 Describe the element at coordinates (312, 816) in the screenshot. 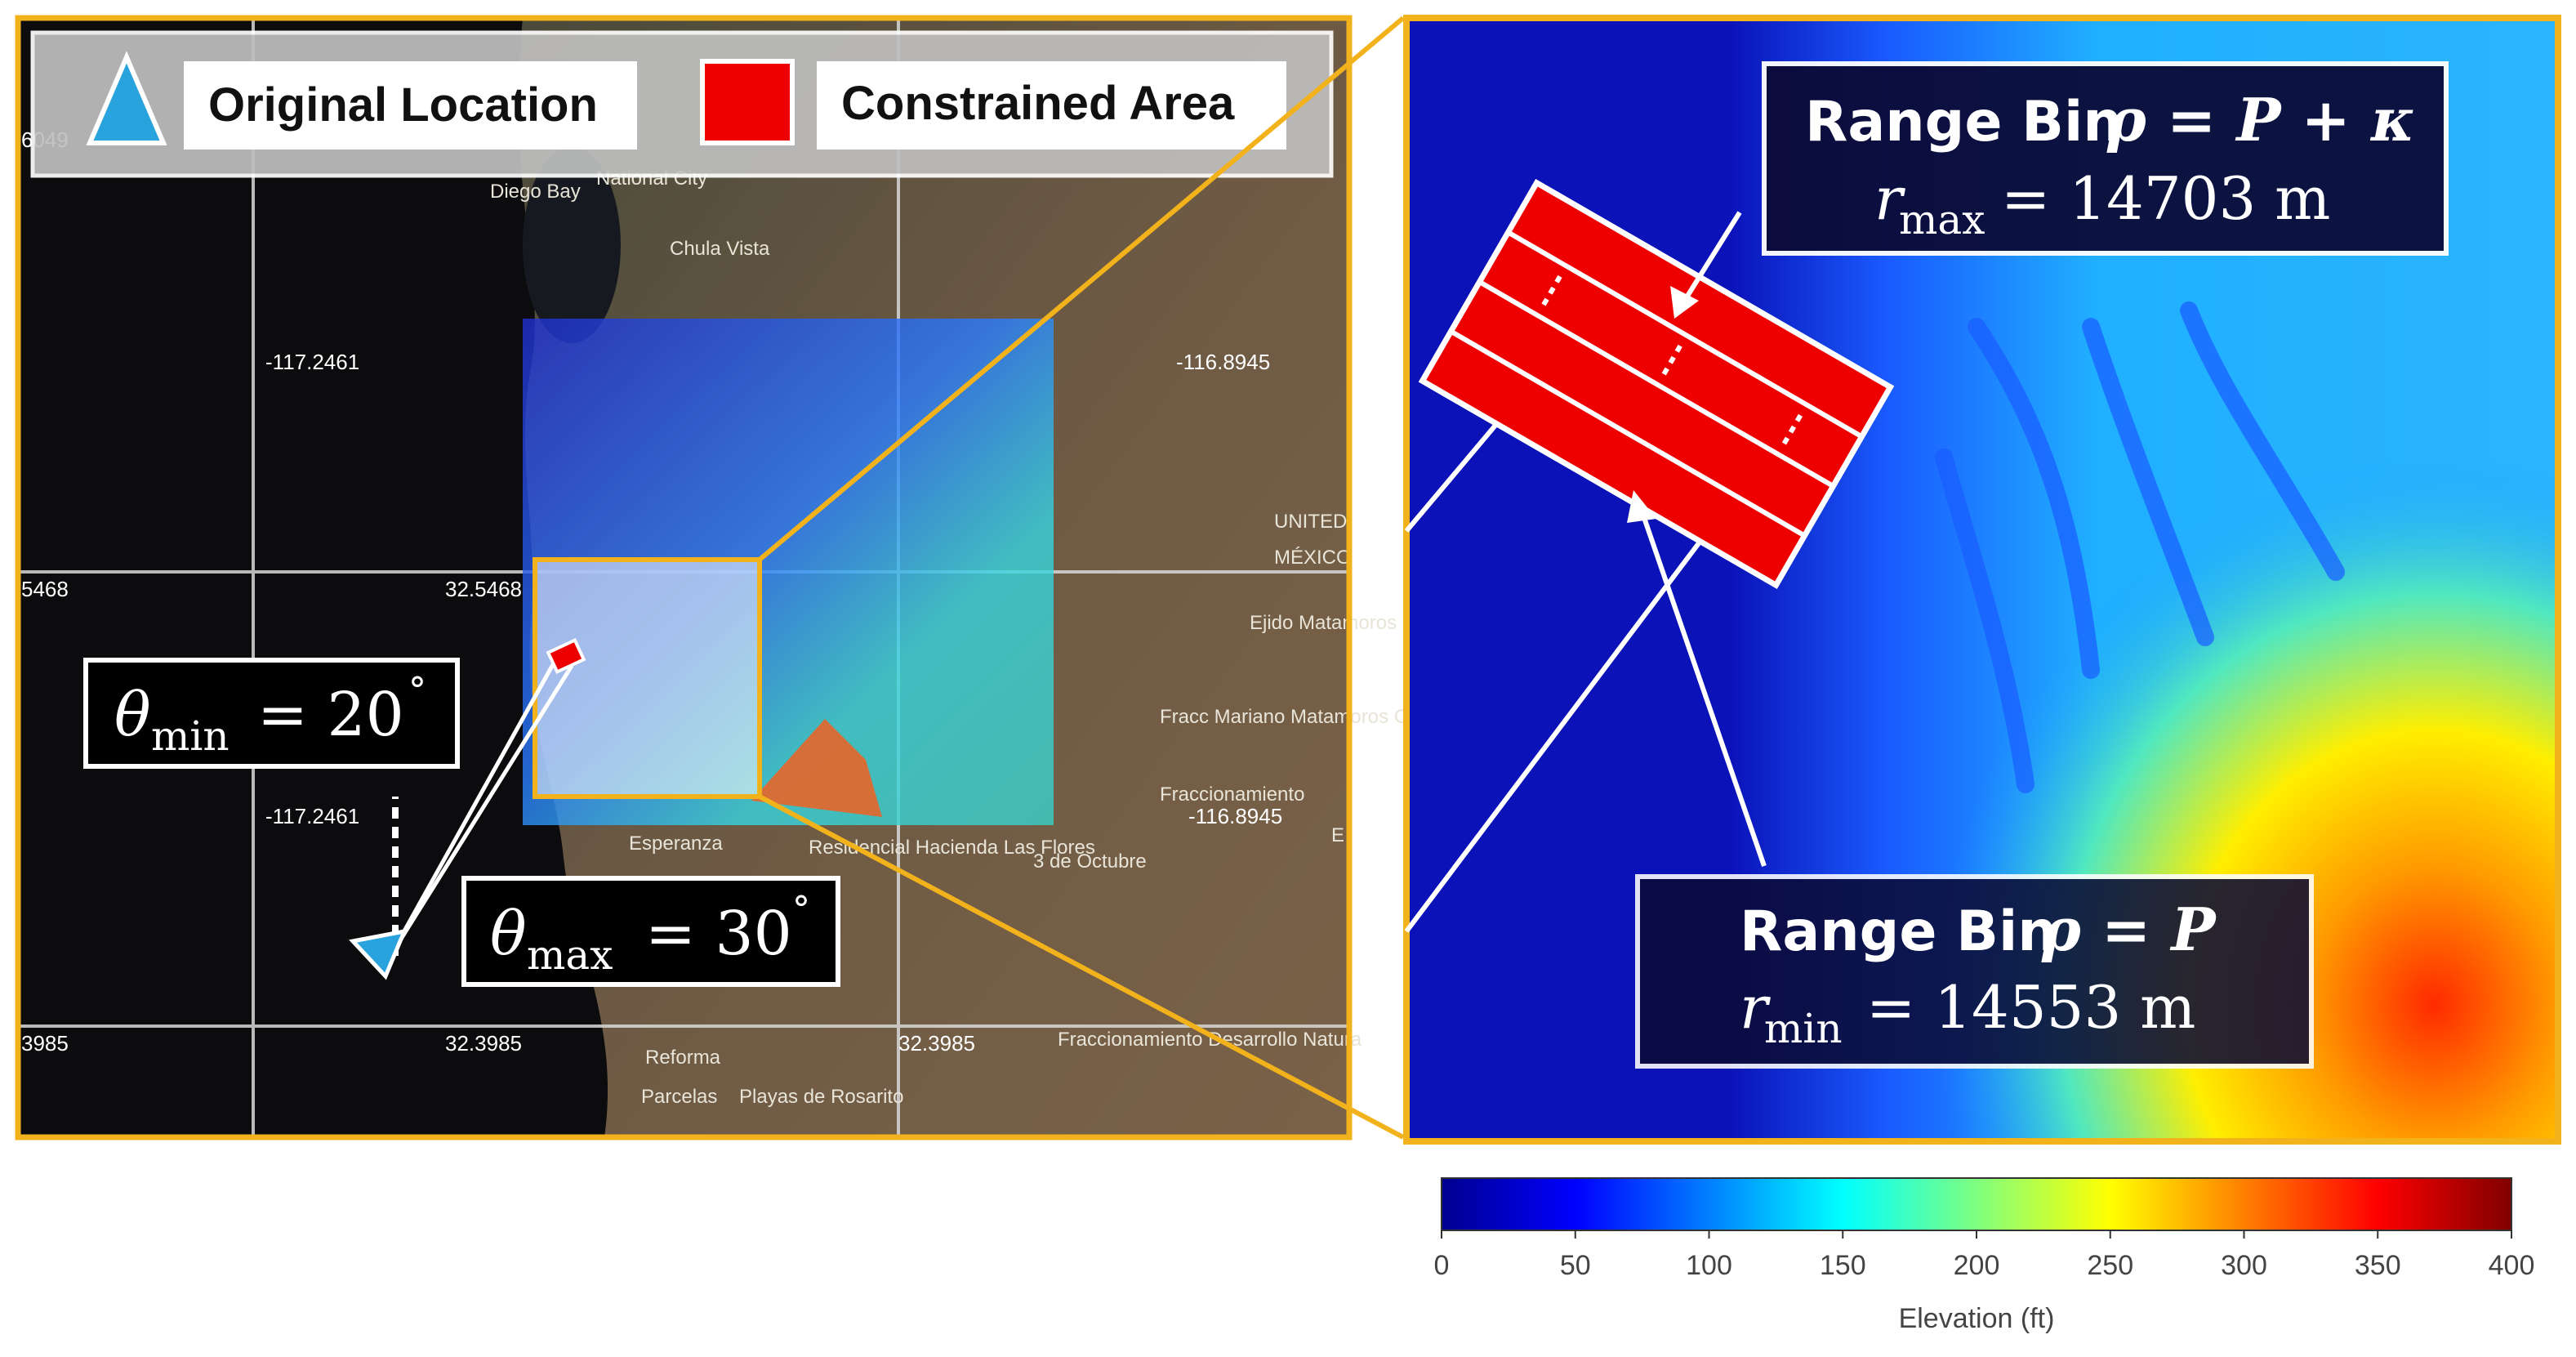

I see `lon-label-3: -117.2461` at that location.